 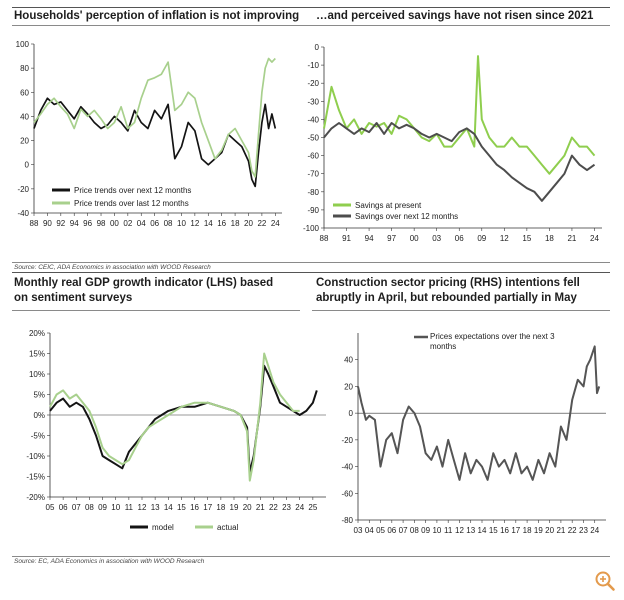 I want to click on construction-x-tick-label: 05, so click(x=380, y=530).